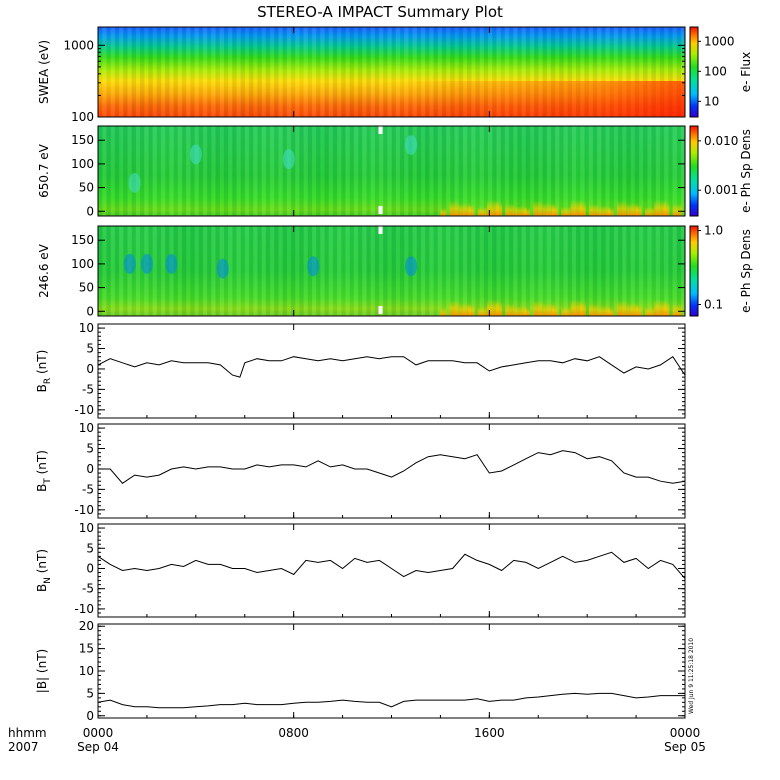 This screenshot has height=780, width=780. I want to click on spectrogram-cyan-blob, so click(288, 159).